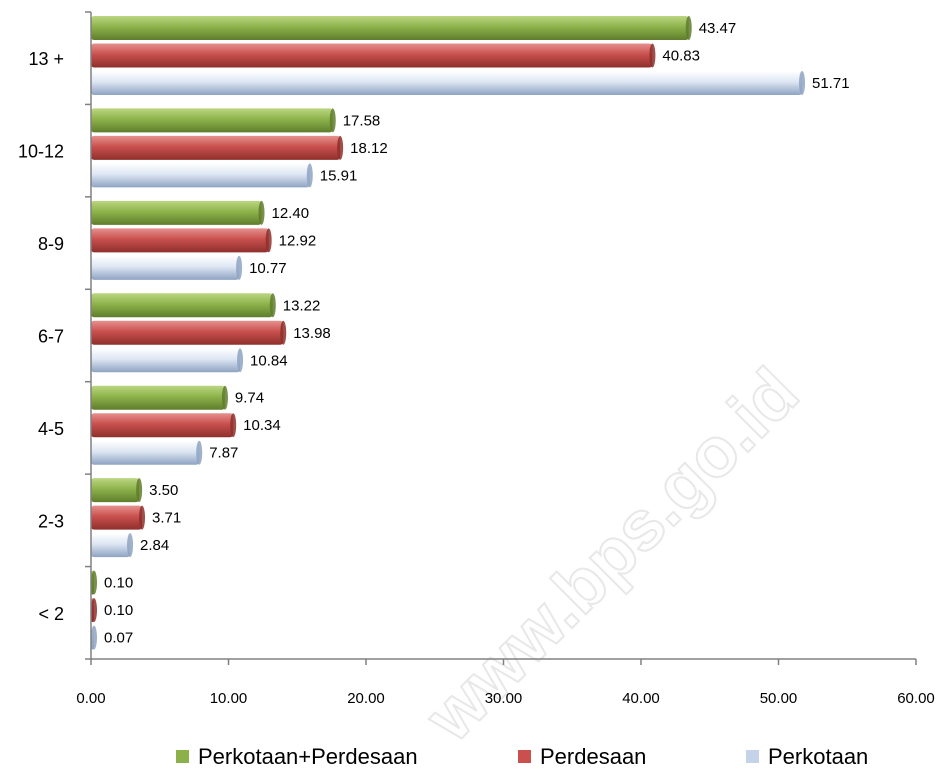 The width and height of the screenshot is (948, 771). What do you see at coordinates (118, 583) in the screenshot?
I see `data-label-0-6: 0.10` at bounding box center [118, 583].